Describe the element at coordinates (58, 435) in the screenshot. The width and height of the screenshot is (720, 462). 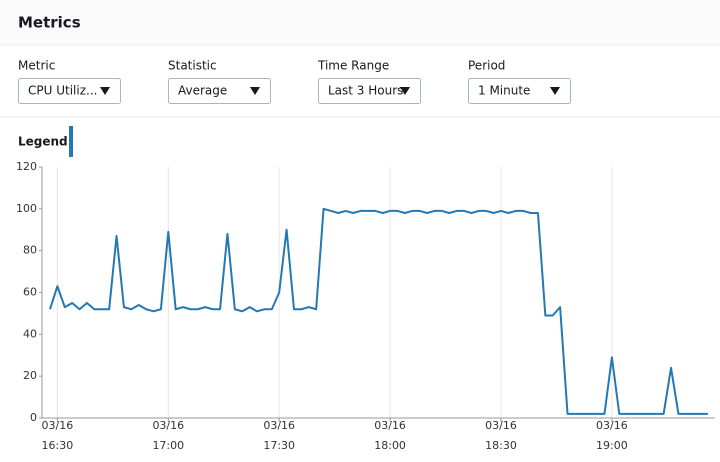
I see `x-tick-label: 03/16 16:30` at that location.